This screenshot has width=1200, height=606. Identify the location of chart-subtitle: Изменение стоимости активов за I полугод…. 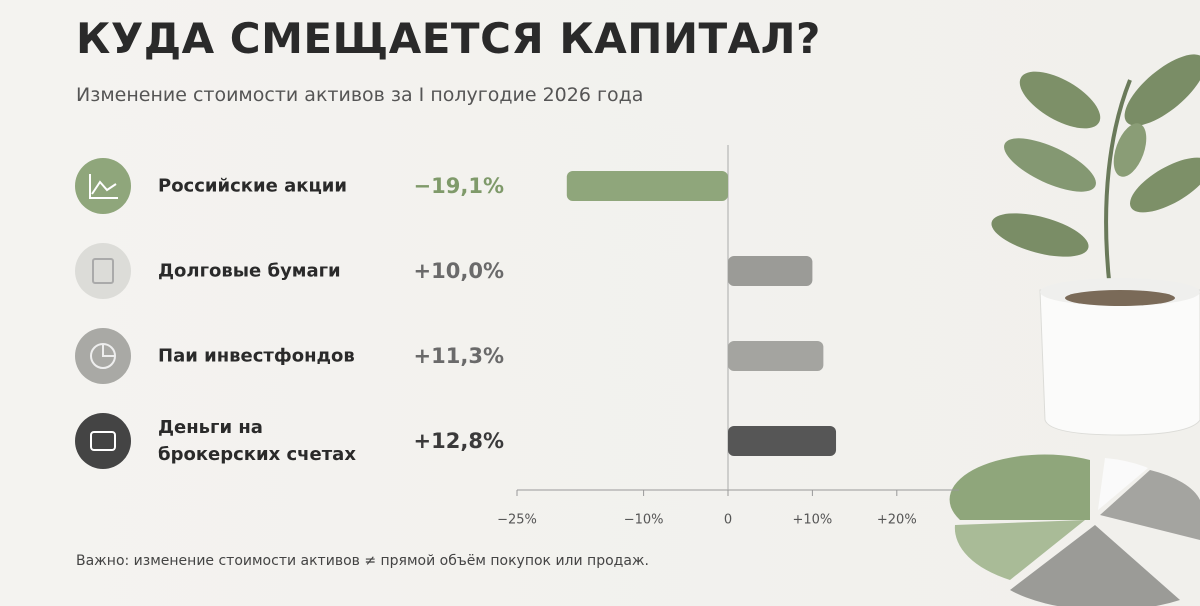
(360, 95).